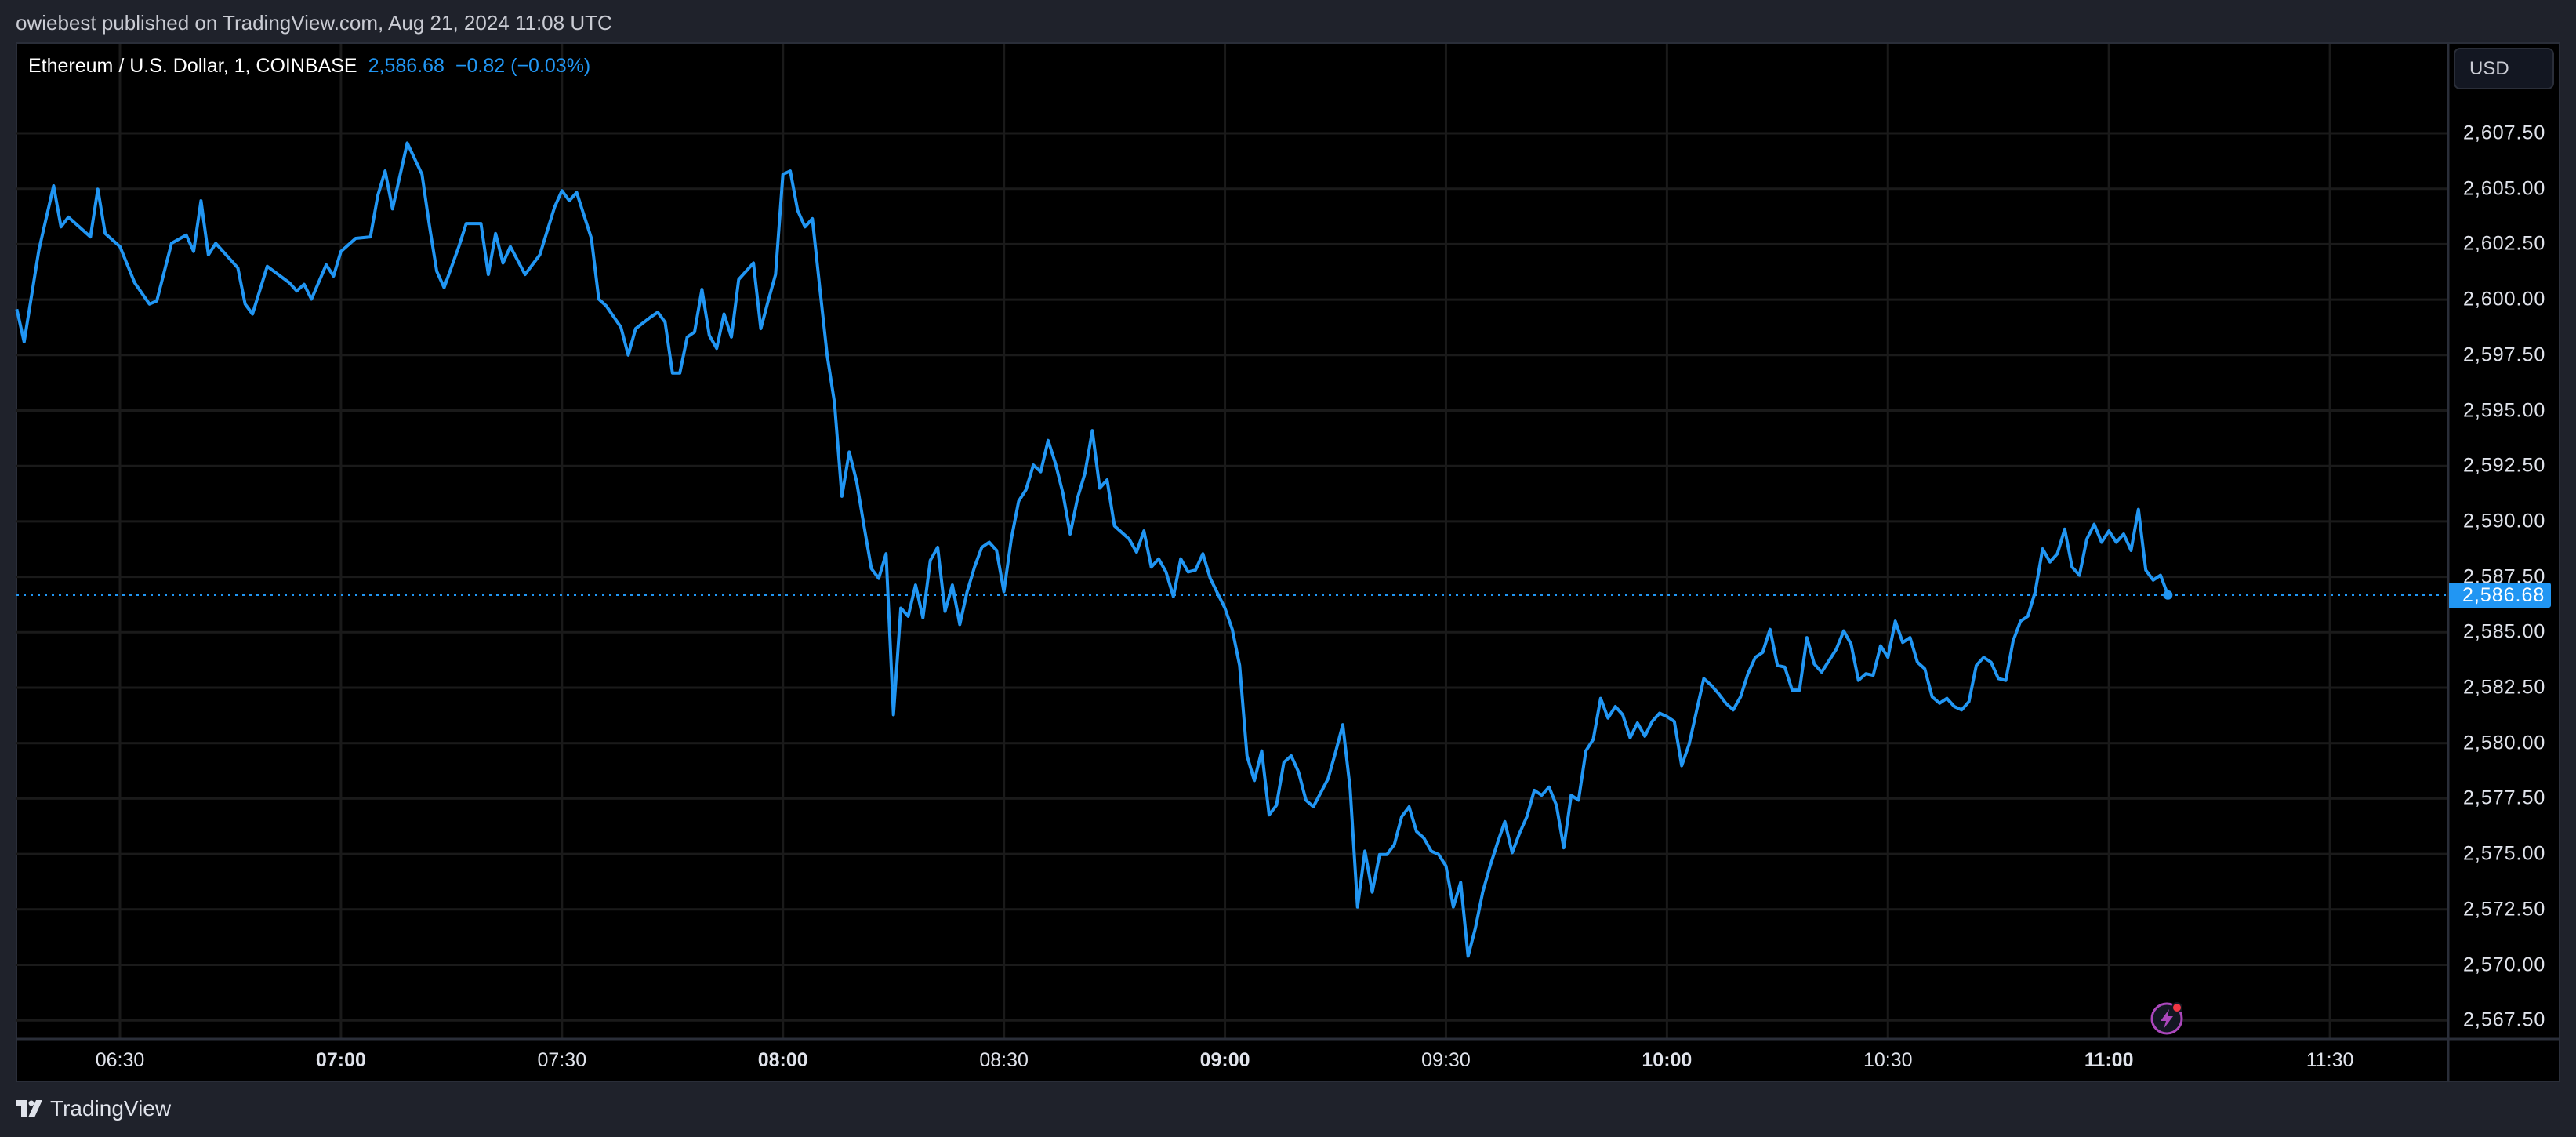 This screenshot has height=1137, width=2576. Describe the element at coordinates (2504, 521) in the screenshot. I see `y-tick-label: 2,590.00` at that location.